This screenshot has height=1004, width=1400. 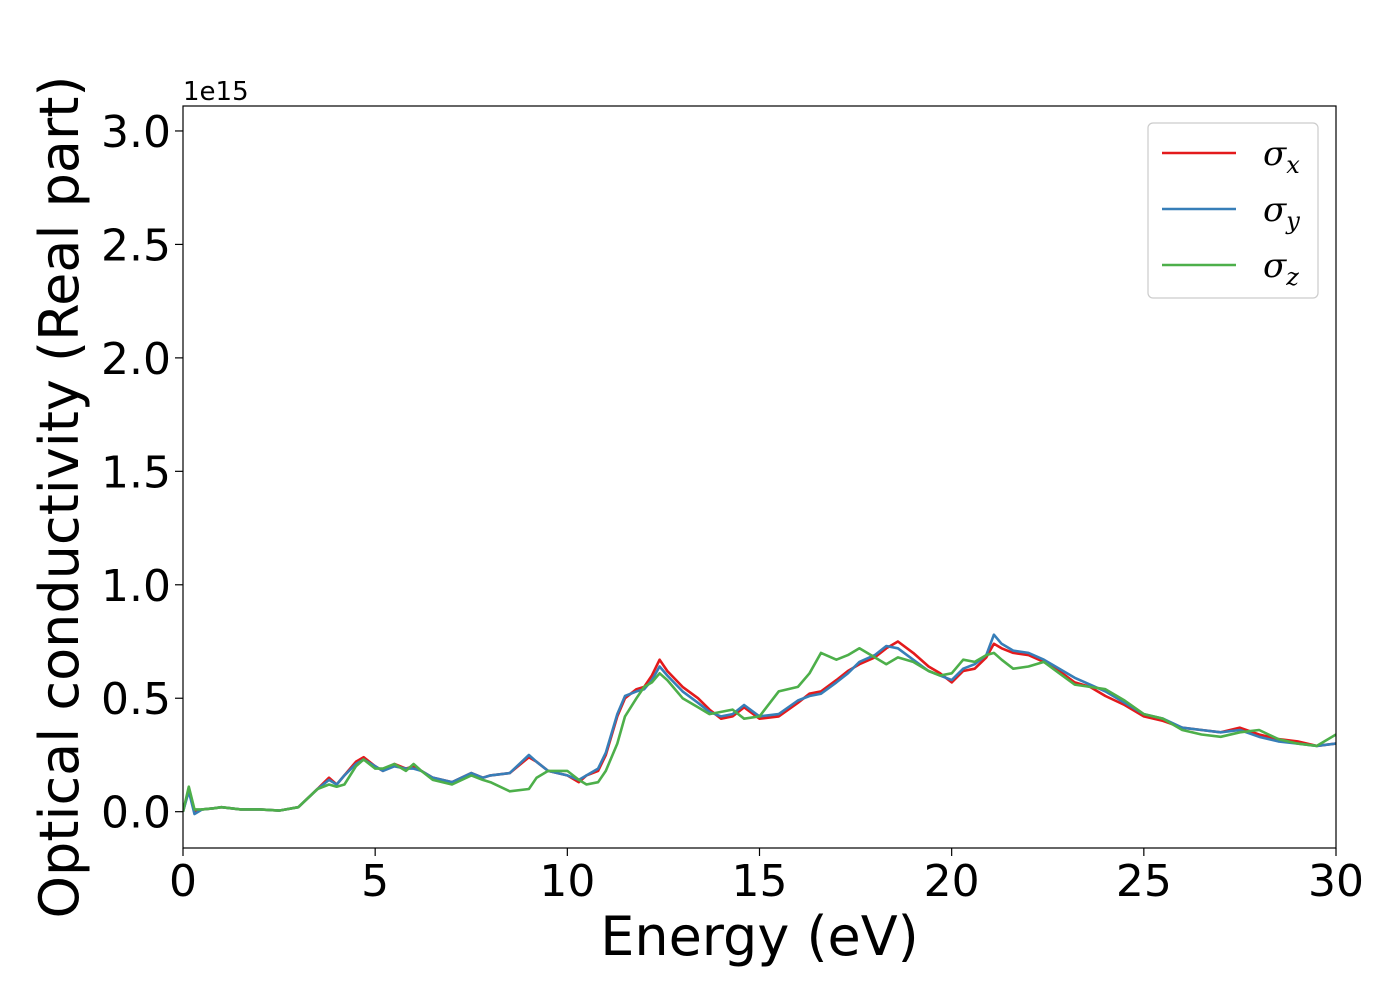 What do you see at coordinates (1293, 165) in the screenshot?
I see `legend-subscript: x` at bounding box center [1293, 165].